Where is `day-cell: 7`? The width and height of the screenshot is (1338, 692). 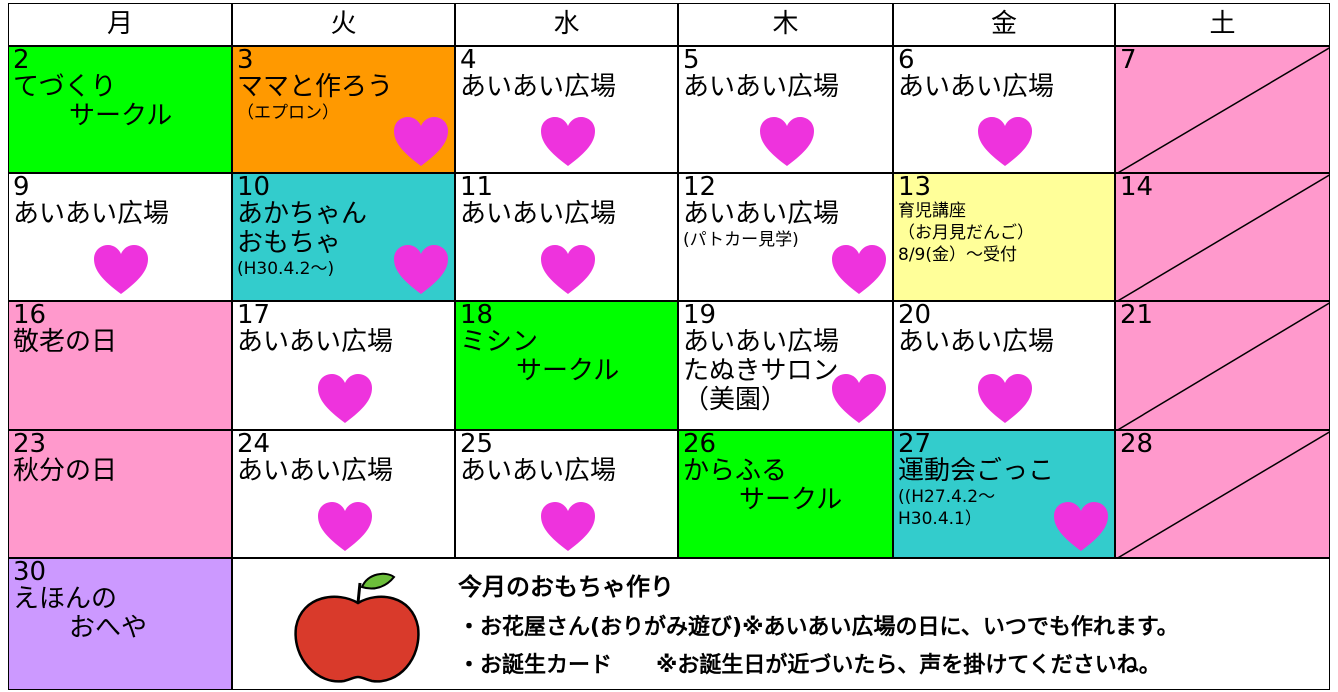 day-cell: 7 is located at coordinates (1222, 109).